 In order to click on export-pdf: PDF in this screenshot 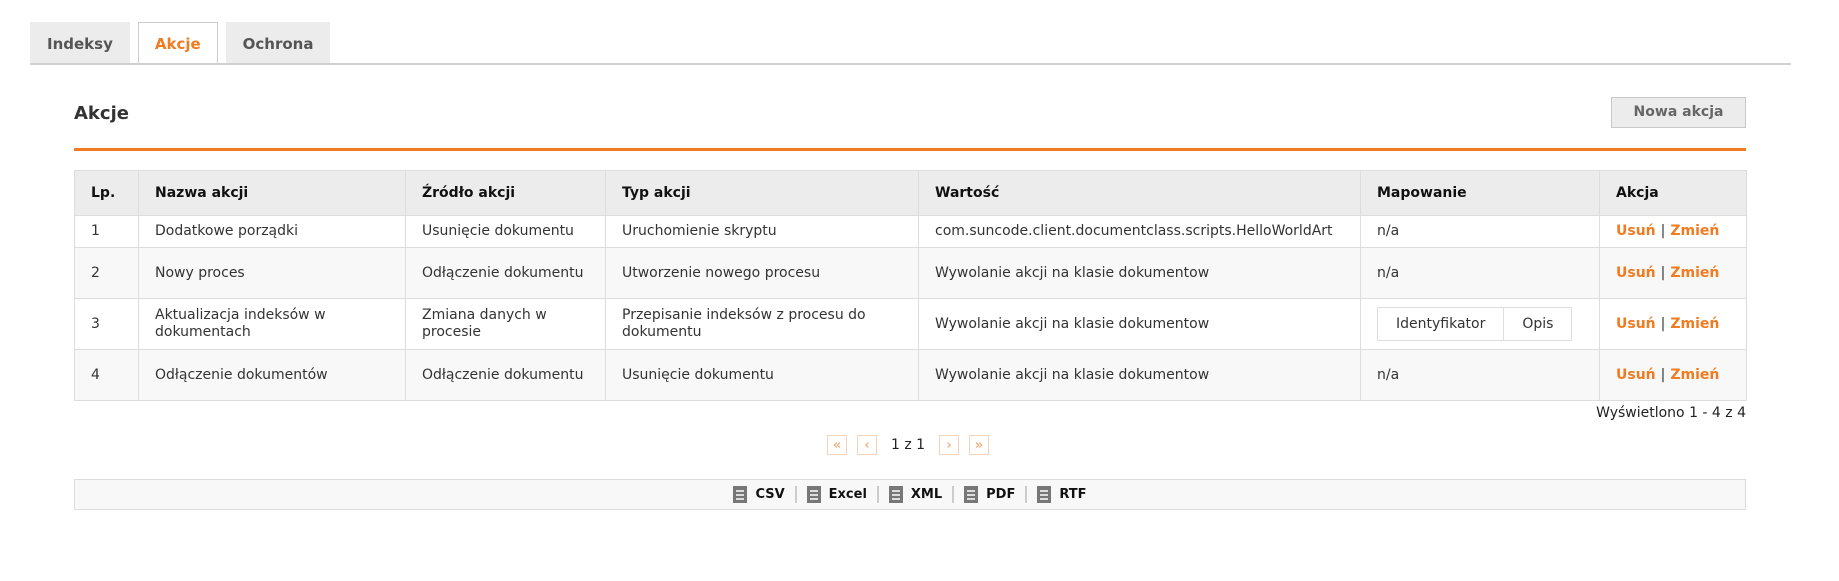, I will do `click(988, 494)`.